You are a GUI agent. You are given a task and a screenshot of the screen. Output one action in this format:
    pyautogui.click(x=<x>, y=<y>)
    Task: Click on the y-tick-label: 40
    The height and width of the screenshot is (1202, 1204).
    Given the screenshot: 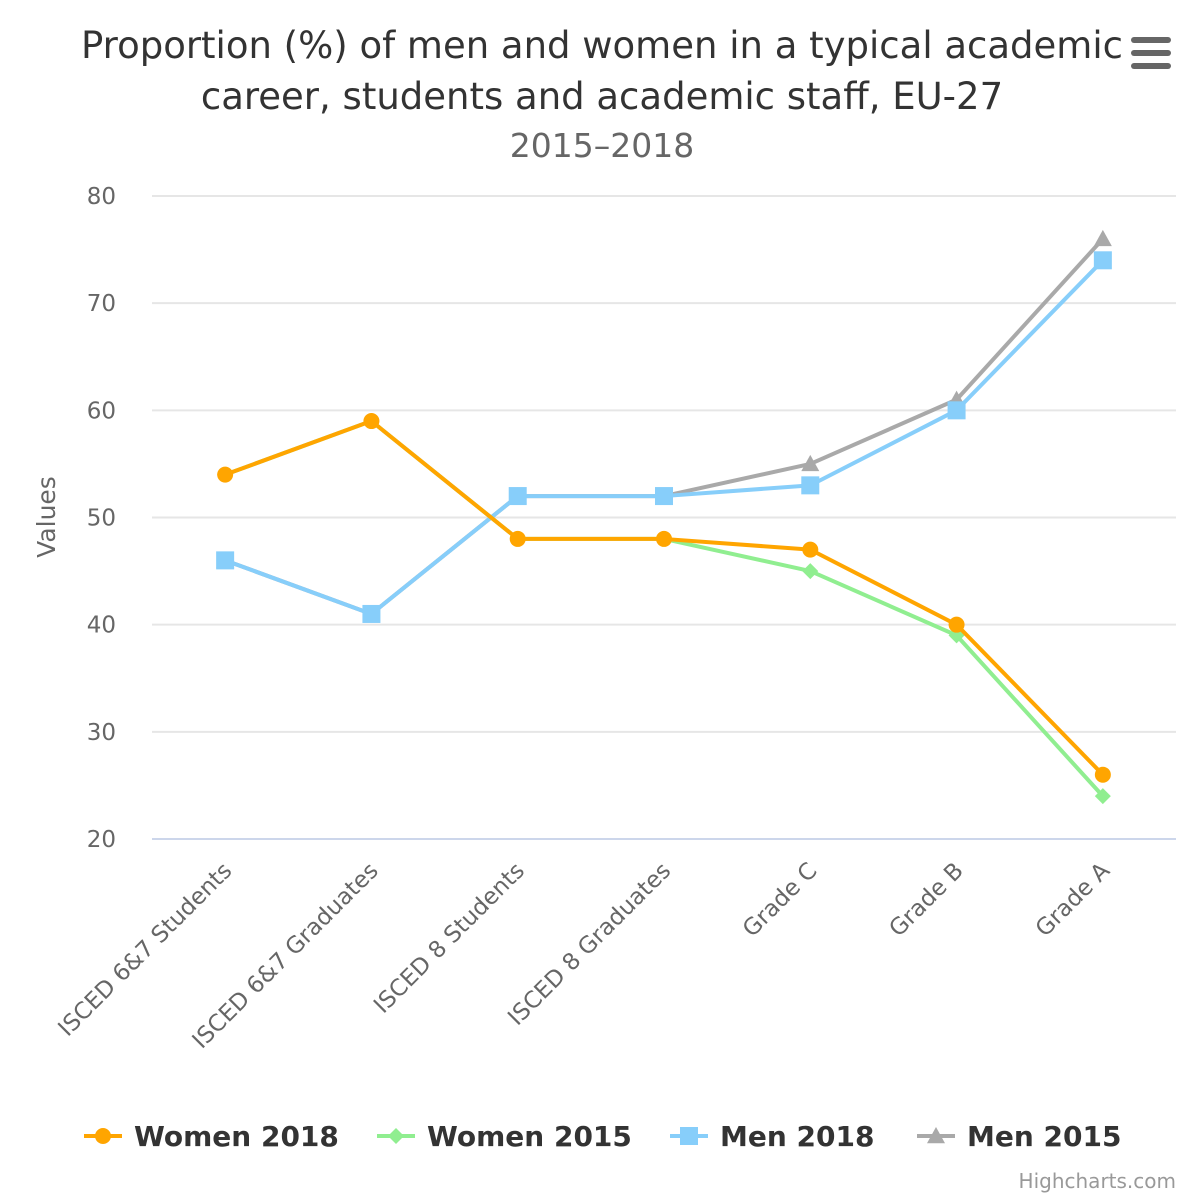 What is the action you would take?
    pyautogui.click(x=101, y=626)
    